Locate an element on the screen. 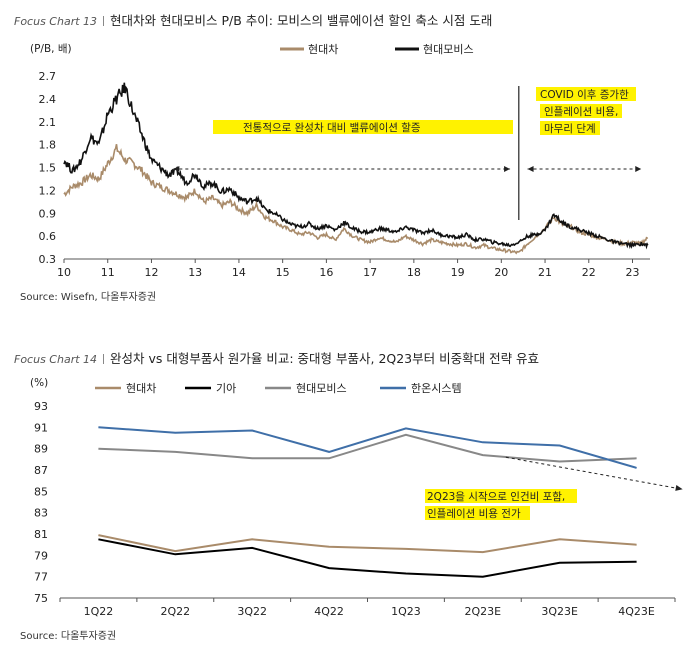 This screenshot has height=651, width=698. legend-label-2: 기아 is located at coordinates (226, 388).